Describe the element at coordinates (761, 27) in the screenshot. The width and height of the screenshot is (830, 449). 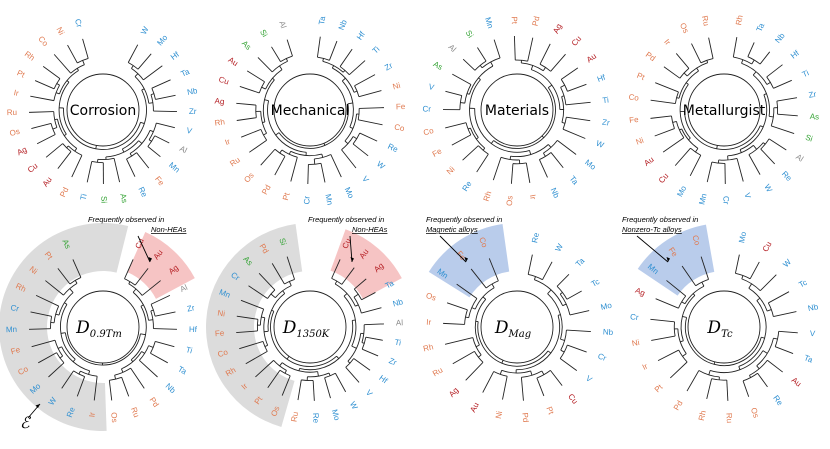
I see `leaf-label: Ta` at that location.